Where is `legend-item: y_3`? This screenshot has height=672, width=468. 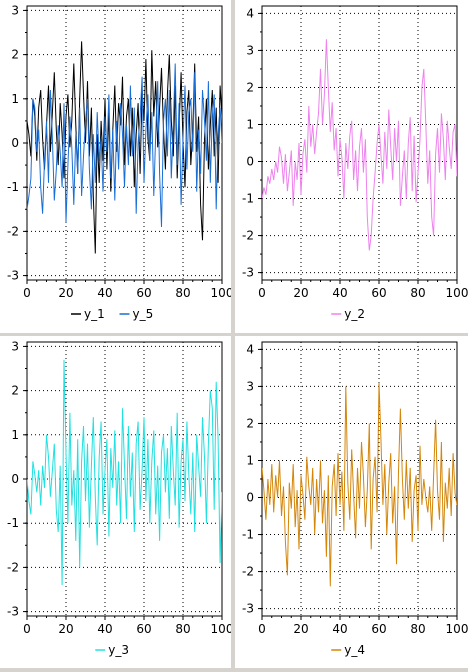 legend-item: y_3 is located at coordinates (112, 650).